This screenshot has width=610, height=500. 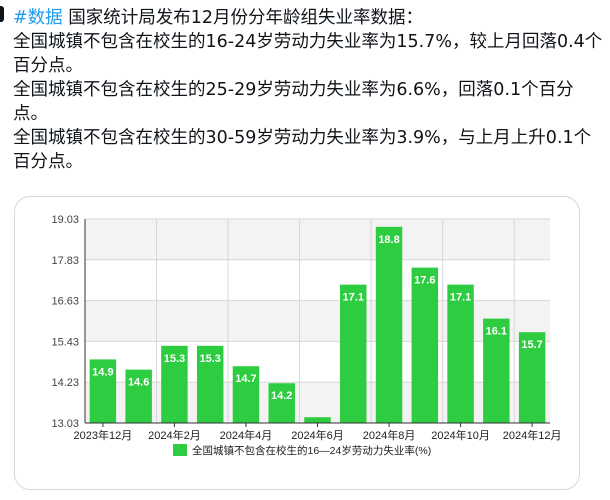 I want to click on scroll-edge-marker, so click(x=2, y=14).